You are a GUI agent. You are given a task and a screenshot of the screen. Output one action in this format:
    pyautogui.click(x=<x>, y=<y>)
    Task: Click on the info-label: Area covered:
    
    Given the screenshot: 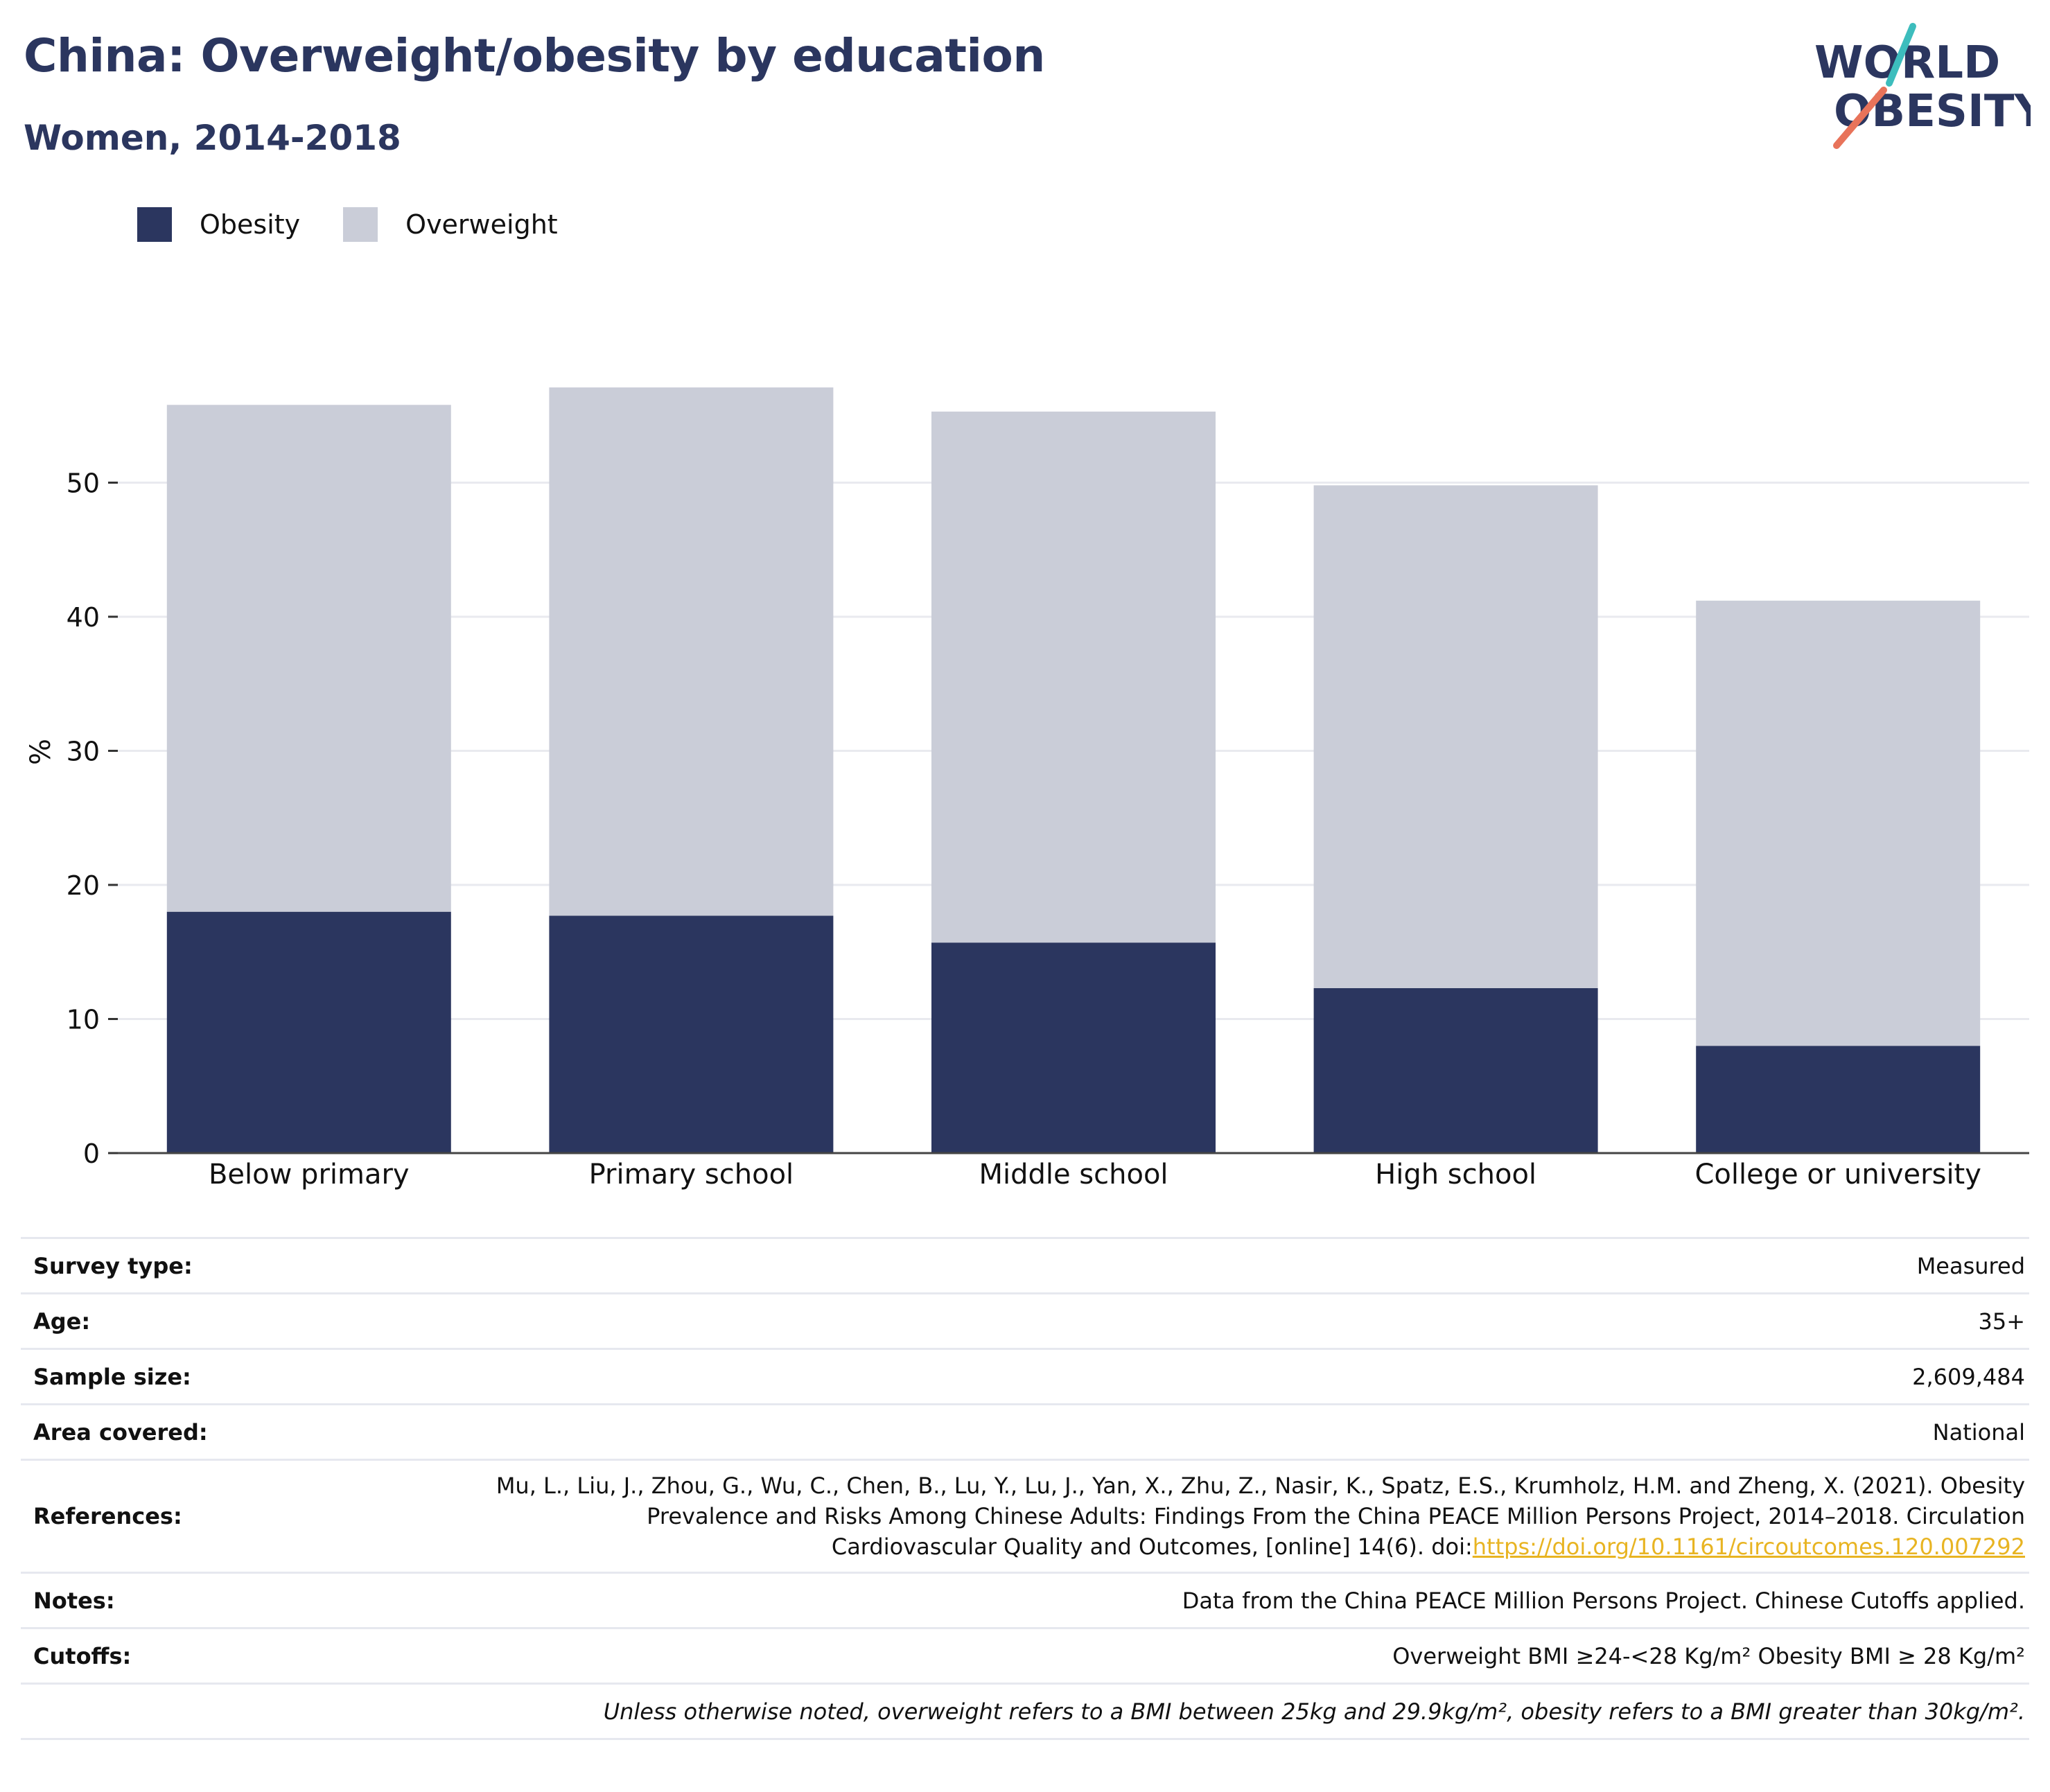 What is the action you would take?
    pyautogui.click(x=209, y=1431)
    